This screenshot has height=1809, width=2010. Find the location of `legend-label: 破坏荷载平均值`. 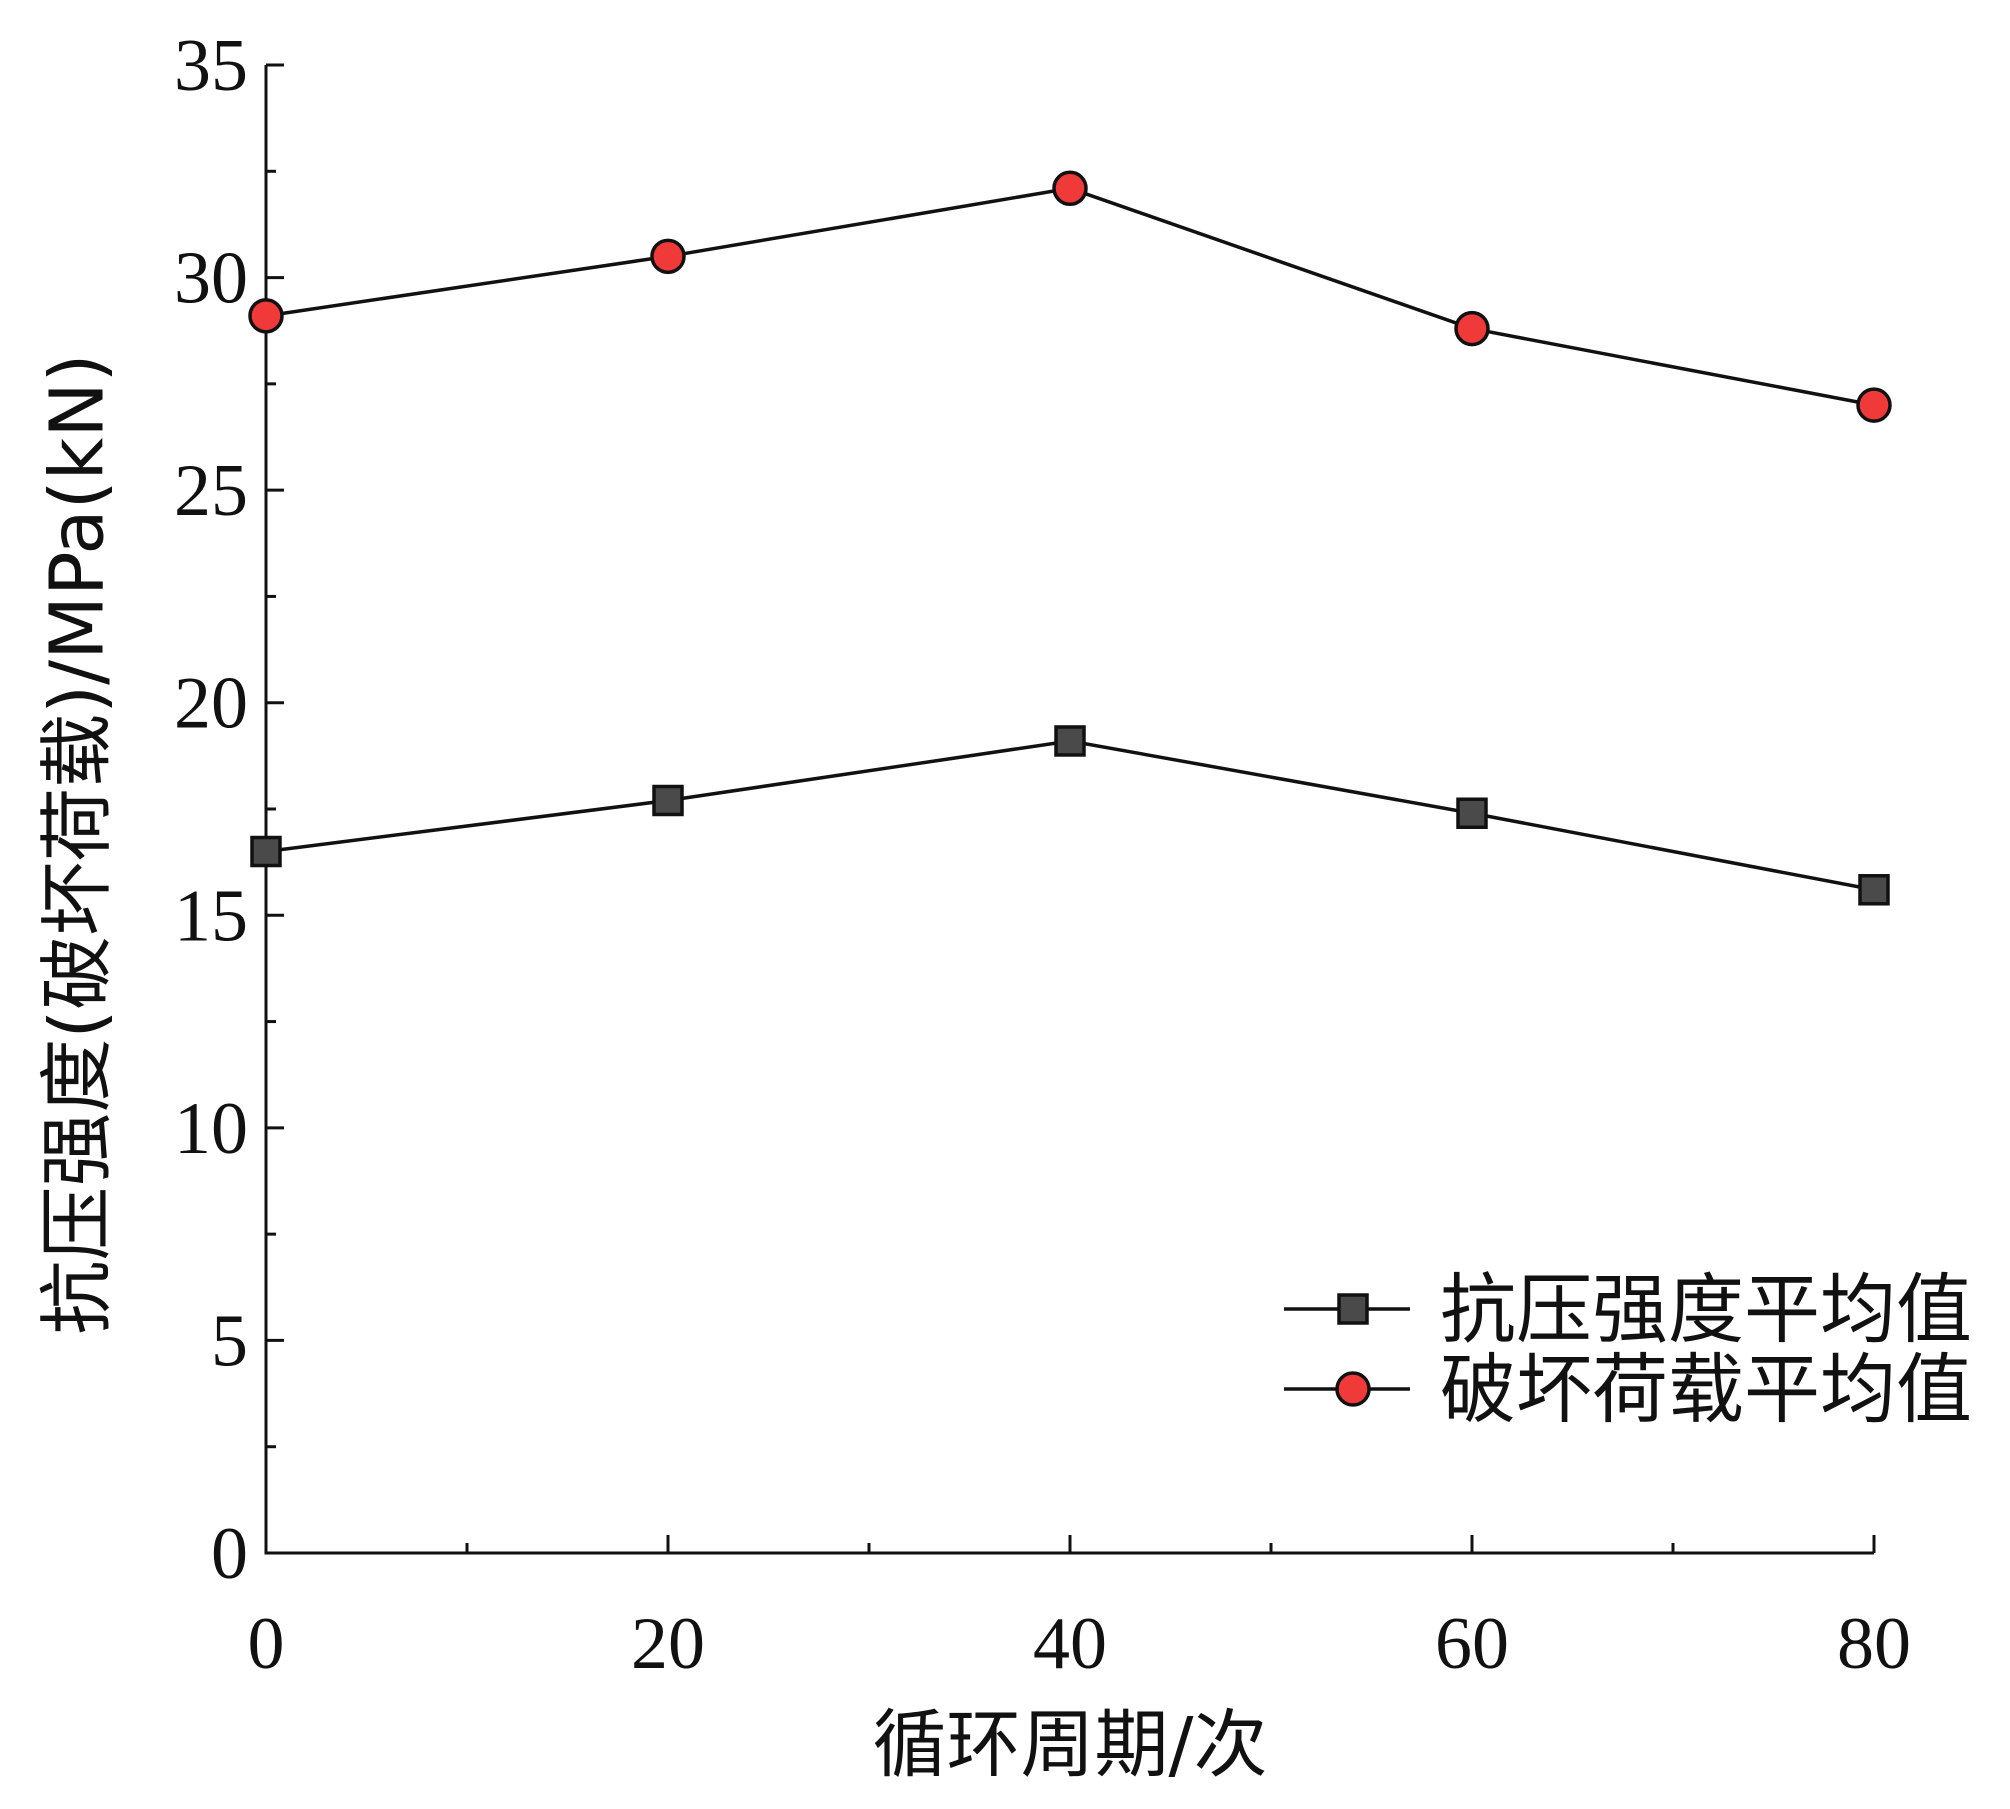

legend-label: 破坏荷载平均值 is located at coordinates (1706, 1389).